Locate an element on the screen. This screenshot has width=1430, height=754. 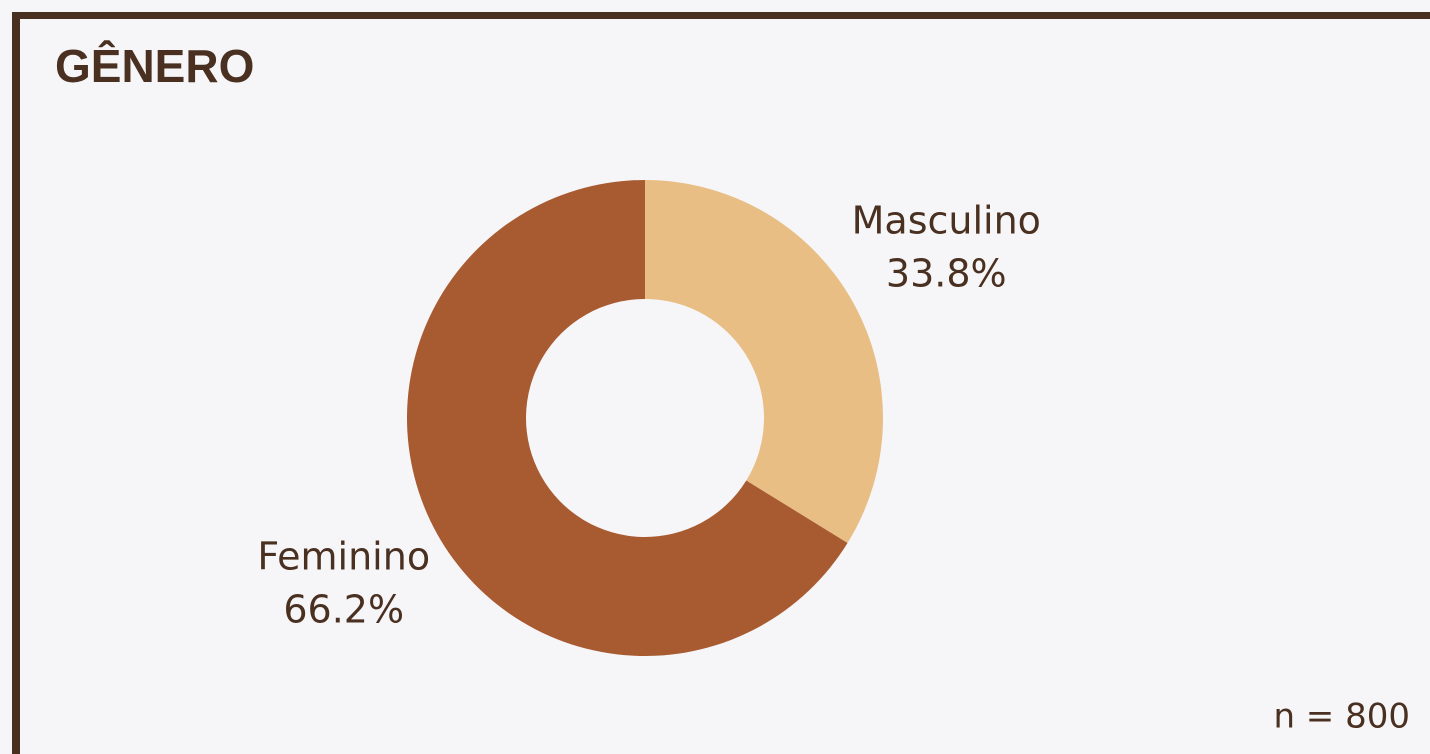
sample-size-note: n = 800 is located at coordinates (1341, 717).